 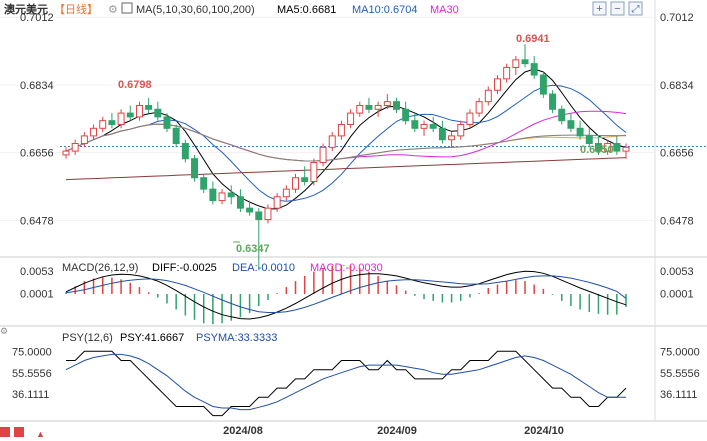 I want to click on settings-icon: ⚙, so click(x=113, y=10).